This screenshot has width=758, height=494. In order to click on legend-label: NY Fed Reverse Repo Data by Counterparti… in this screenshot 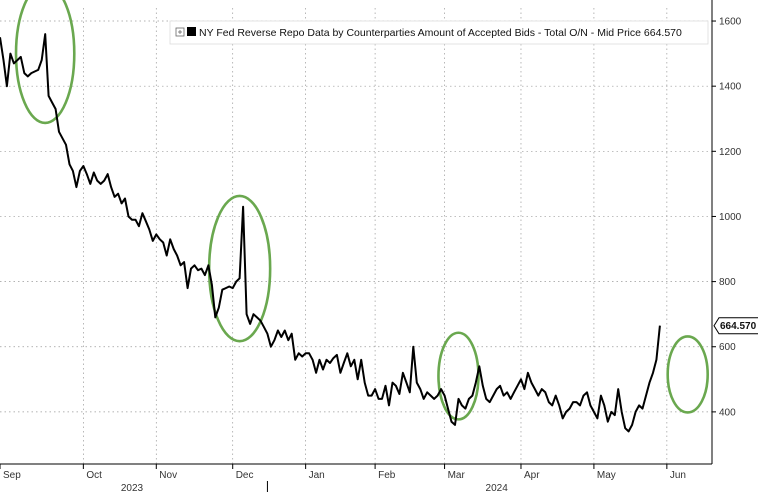, I will do `click(440, 33)`.